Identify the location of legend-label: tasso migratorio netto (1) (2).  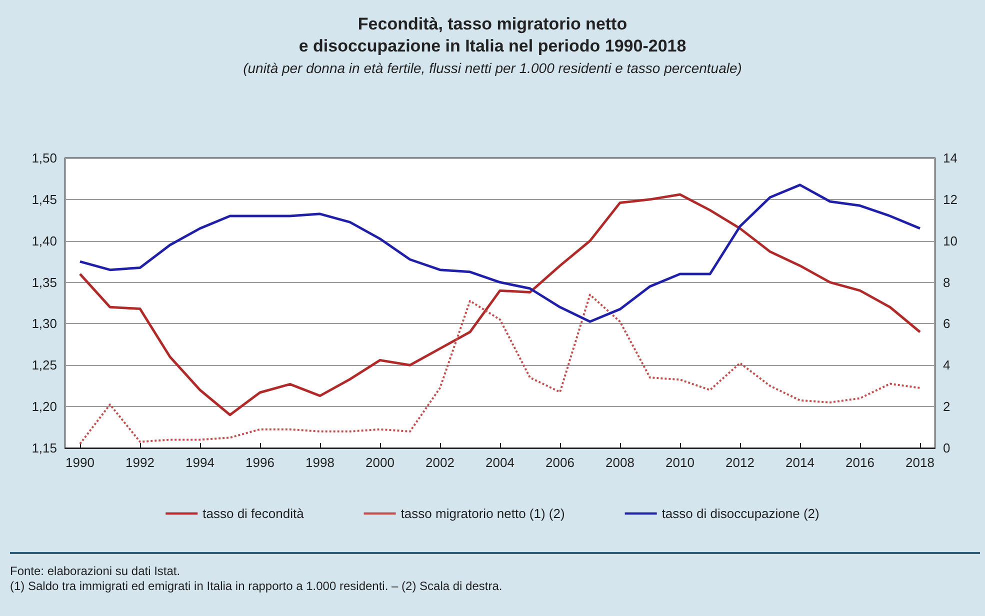
(482, 513).